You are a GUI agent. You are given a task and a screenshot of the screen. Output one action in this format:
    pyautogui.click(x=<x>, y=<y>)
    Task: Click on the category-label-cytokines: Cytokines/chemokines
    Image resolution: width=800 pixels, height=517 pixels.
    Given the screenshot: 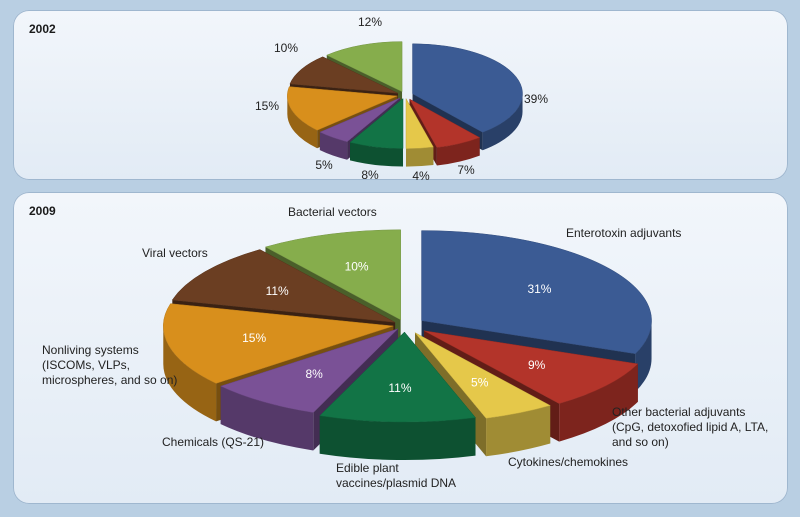 What is the action you would take?
    pyautogui.click(x=568, y=462)
    